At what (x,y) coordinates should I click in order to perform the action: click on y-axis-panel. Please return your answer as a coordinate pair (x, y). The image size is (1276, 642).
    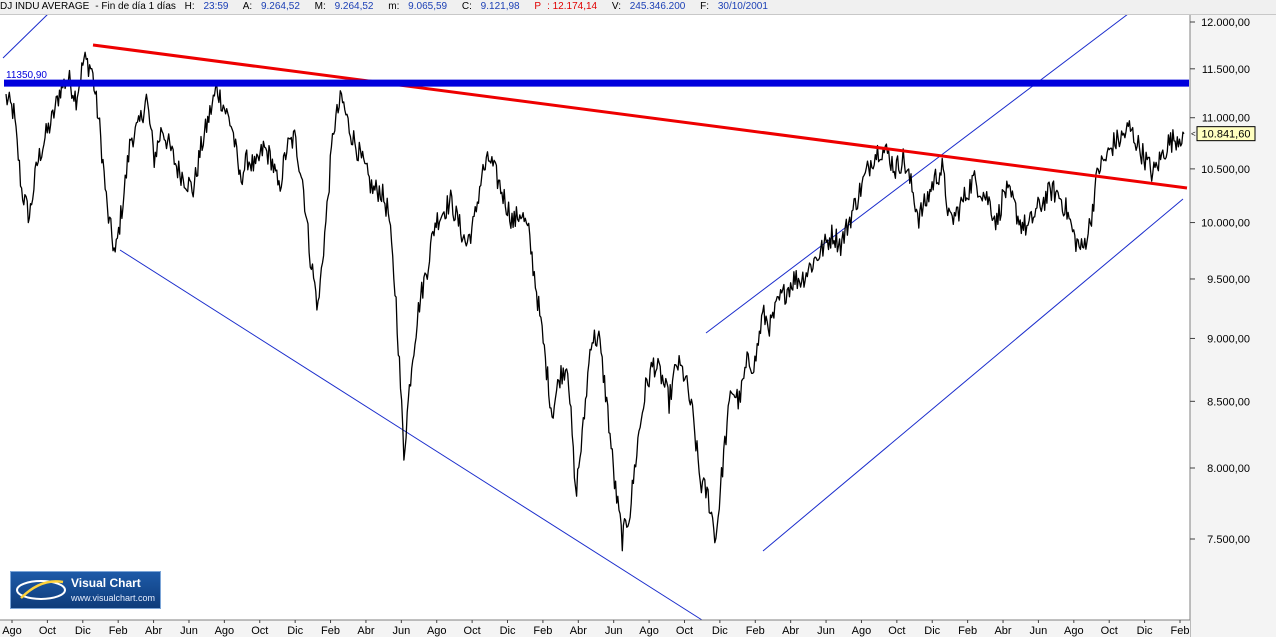
    Looking at the image, I should click on (1233, 325).